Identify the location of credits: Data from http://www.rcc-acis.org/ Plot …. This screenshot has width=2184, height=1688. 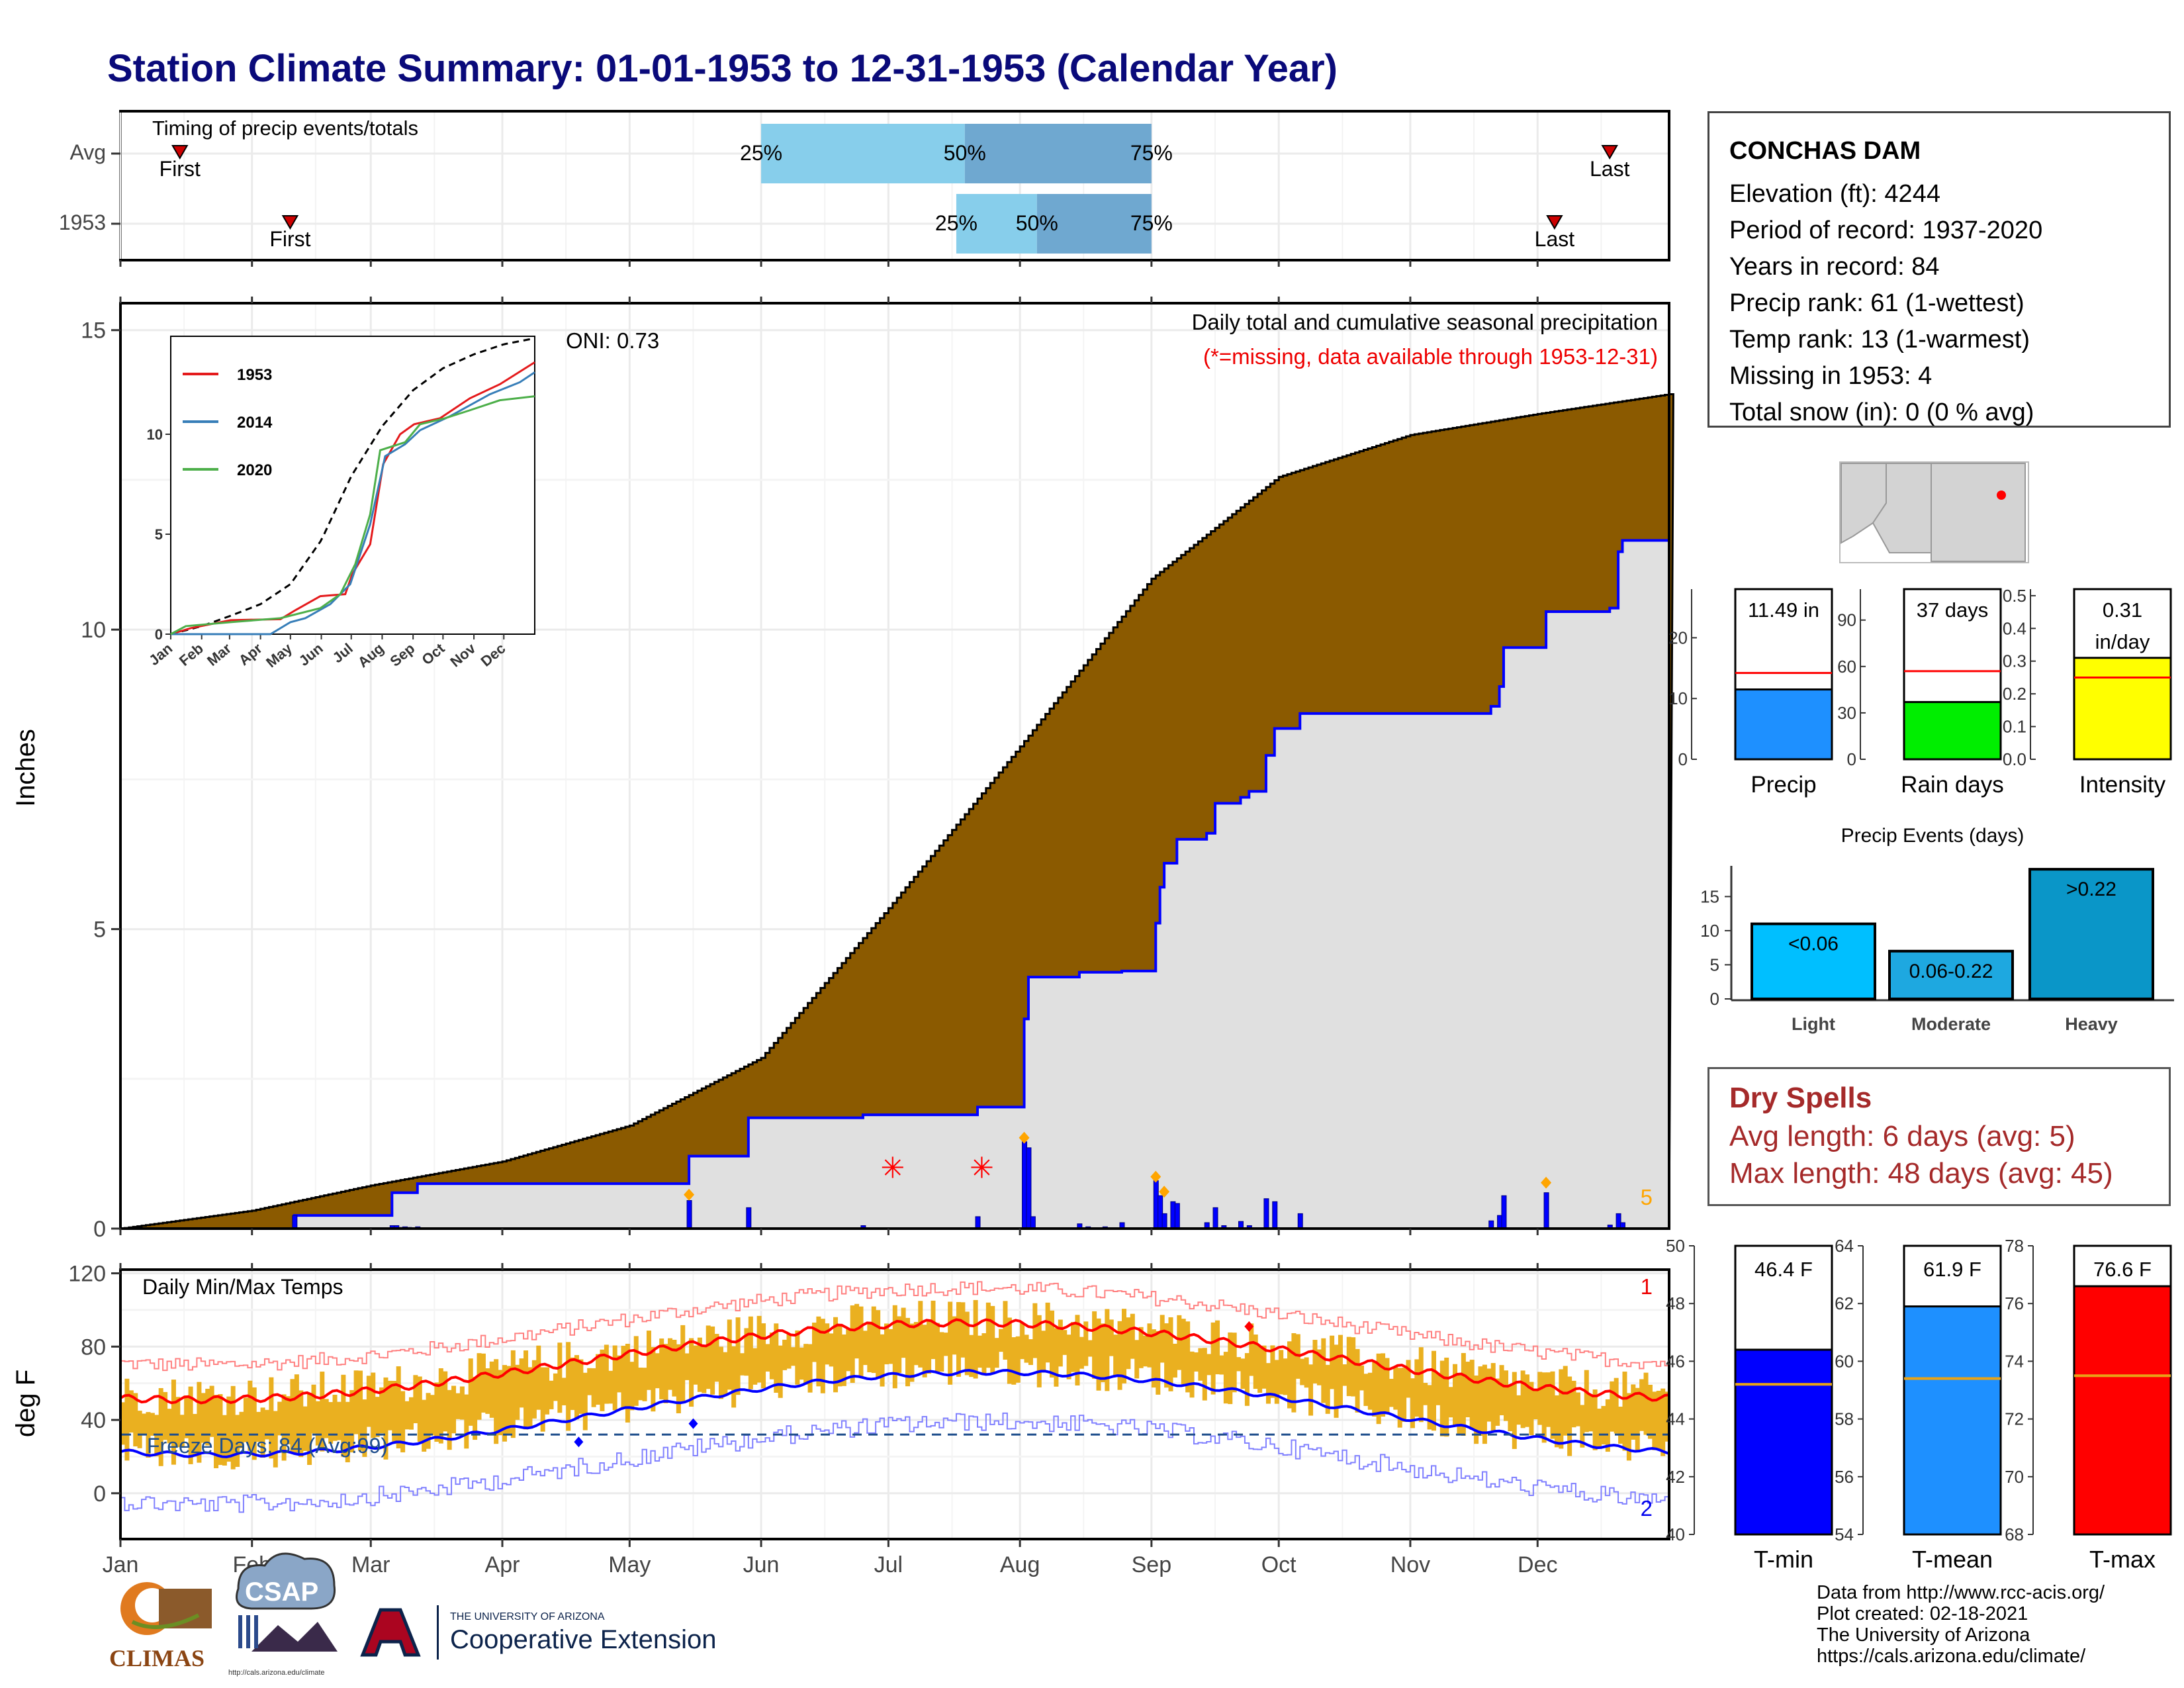
(1961, 1624).